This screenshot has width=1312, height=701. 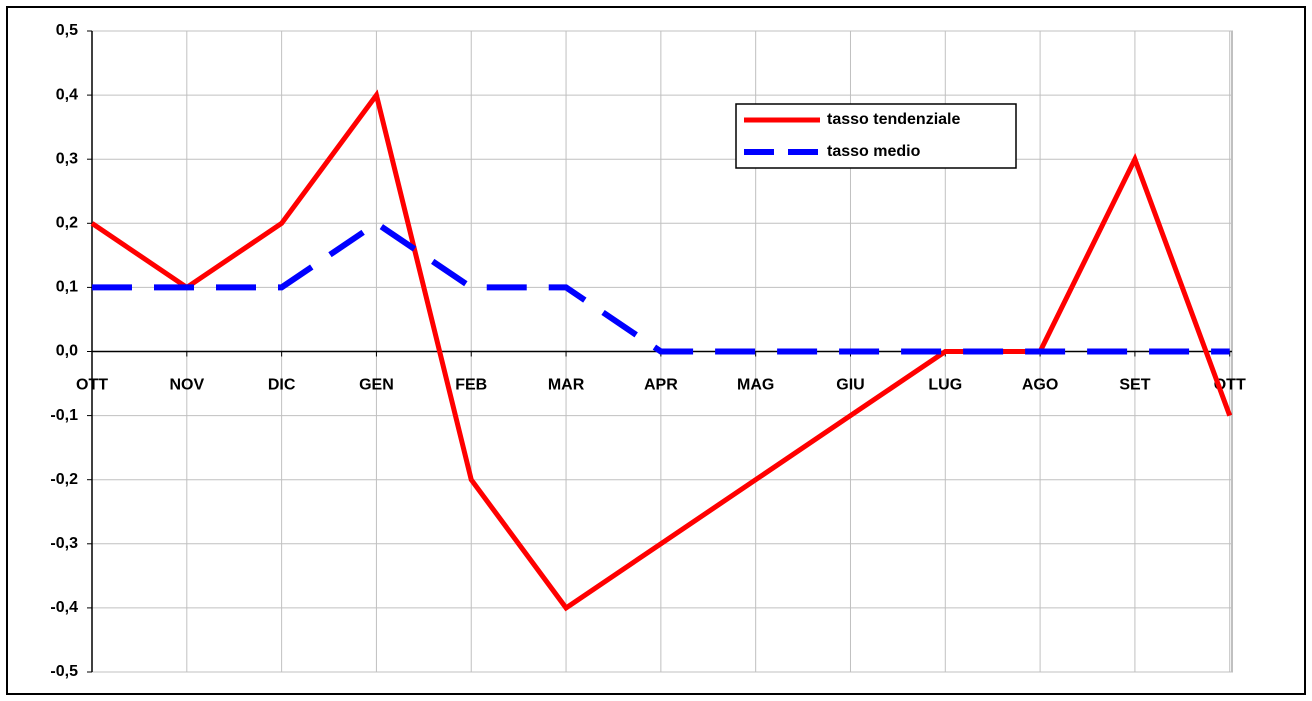 What do you see at coordinates (893, 119) in the screenshot?
I see `legend-label: tasso tendenziale` at bounding box center [893, 119].